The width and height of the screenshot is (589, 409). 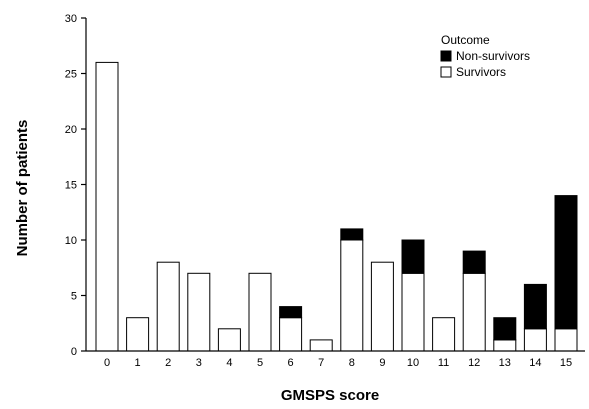 I want to click on x-tick-label: 3, so click(x=199, y=363).